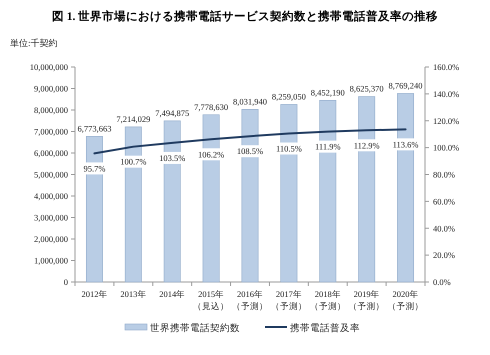 This screenshot has height=355, width=490. Describe the element at coordinates (51, 217) in the screenshot. I see `y-tick-label: 3,000,000` at that location.